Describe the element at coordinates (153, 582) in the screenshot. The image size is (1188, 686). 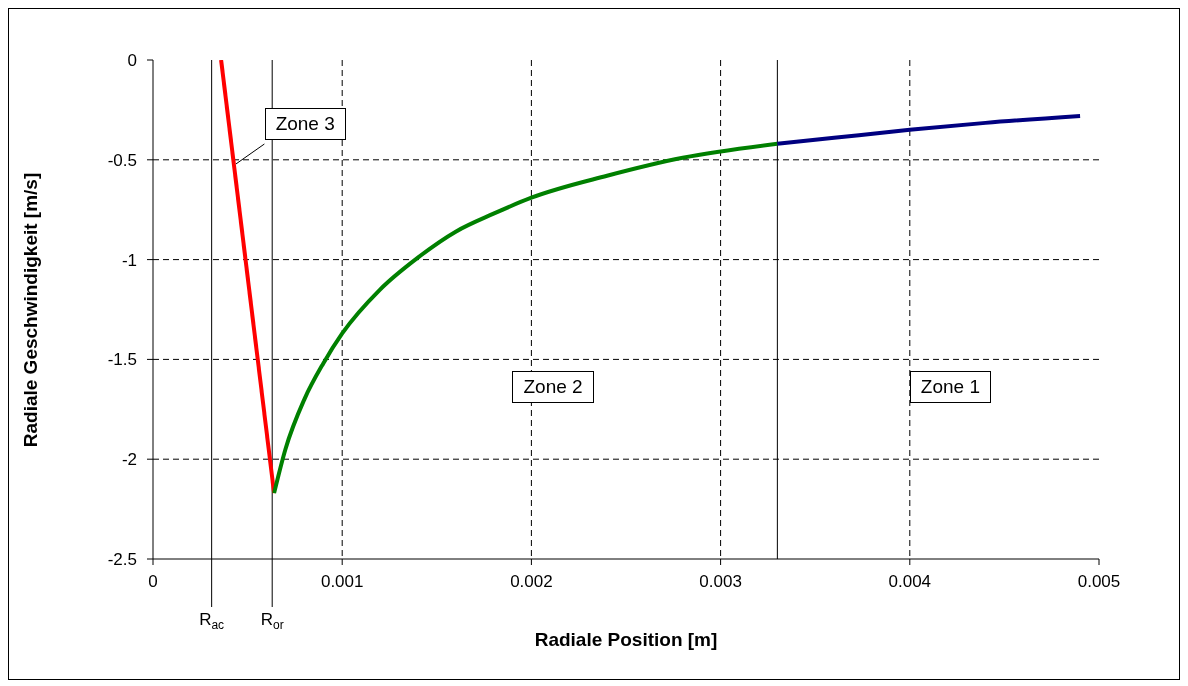
I see `x-tick-label: 0` at that location.